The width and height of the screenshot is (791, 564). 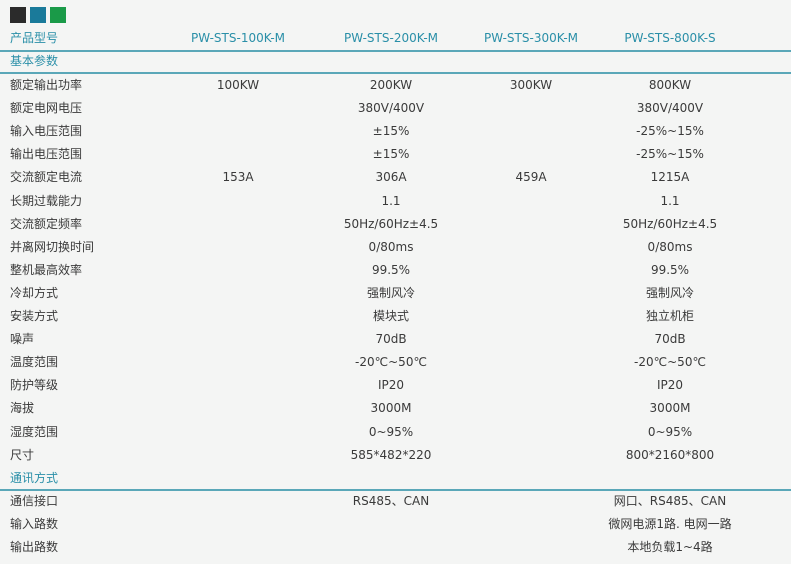 I want to click on cell-c4: 0/80ms, so click(x=670, y=246).